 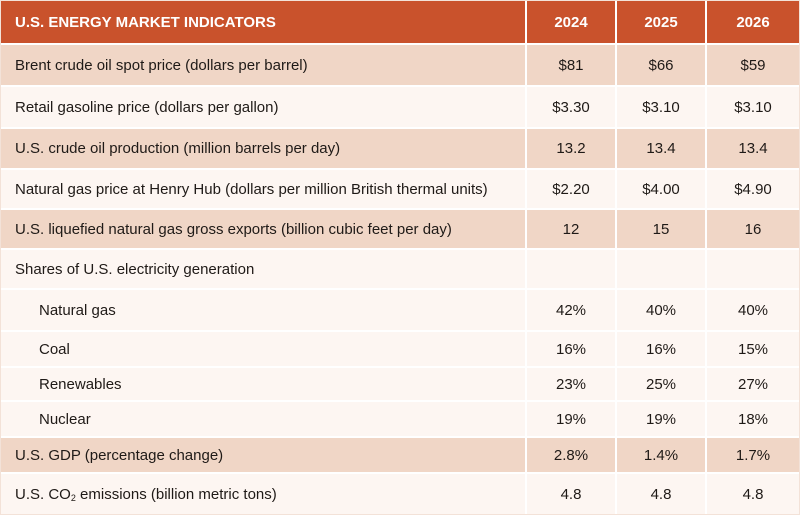 What do you see at coordinates (264, 455) in the screenshot?
I see `row-label: U.S. GDP (percentage change)` at bounding box center [264, 455].